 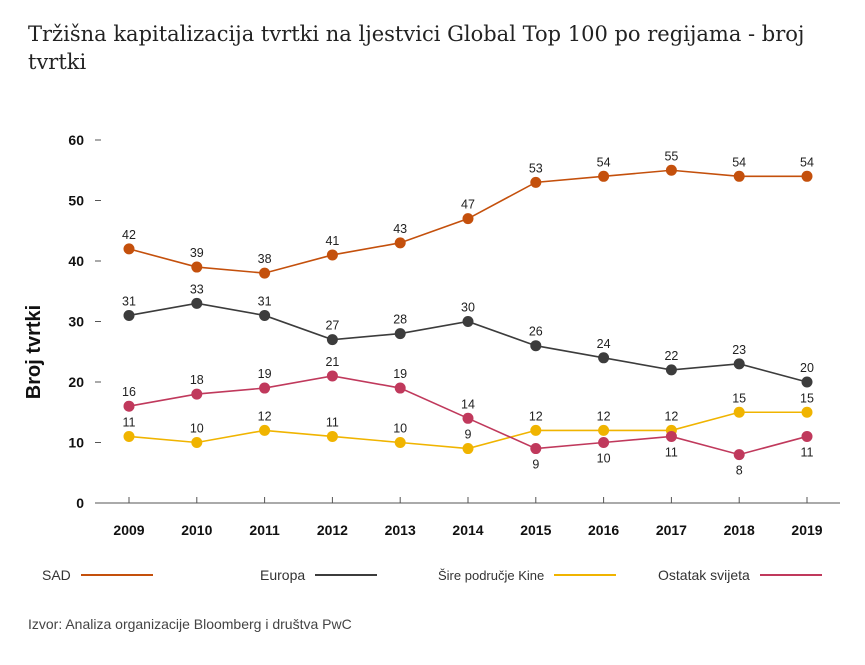 What do you see at coordinates (400, 374) in the screenshot?
I see `data-label: 19` at bounding box center [400, 374].